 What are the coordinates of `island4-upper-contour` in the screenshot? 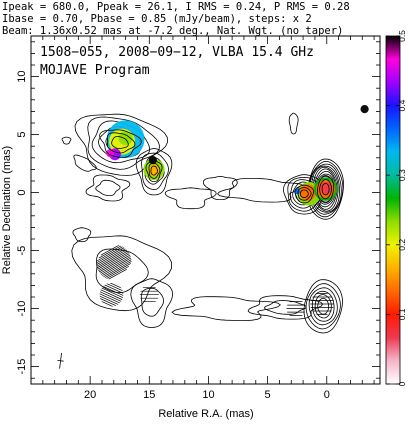 It's located at (66, 140).